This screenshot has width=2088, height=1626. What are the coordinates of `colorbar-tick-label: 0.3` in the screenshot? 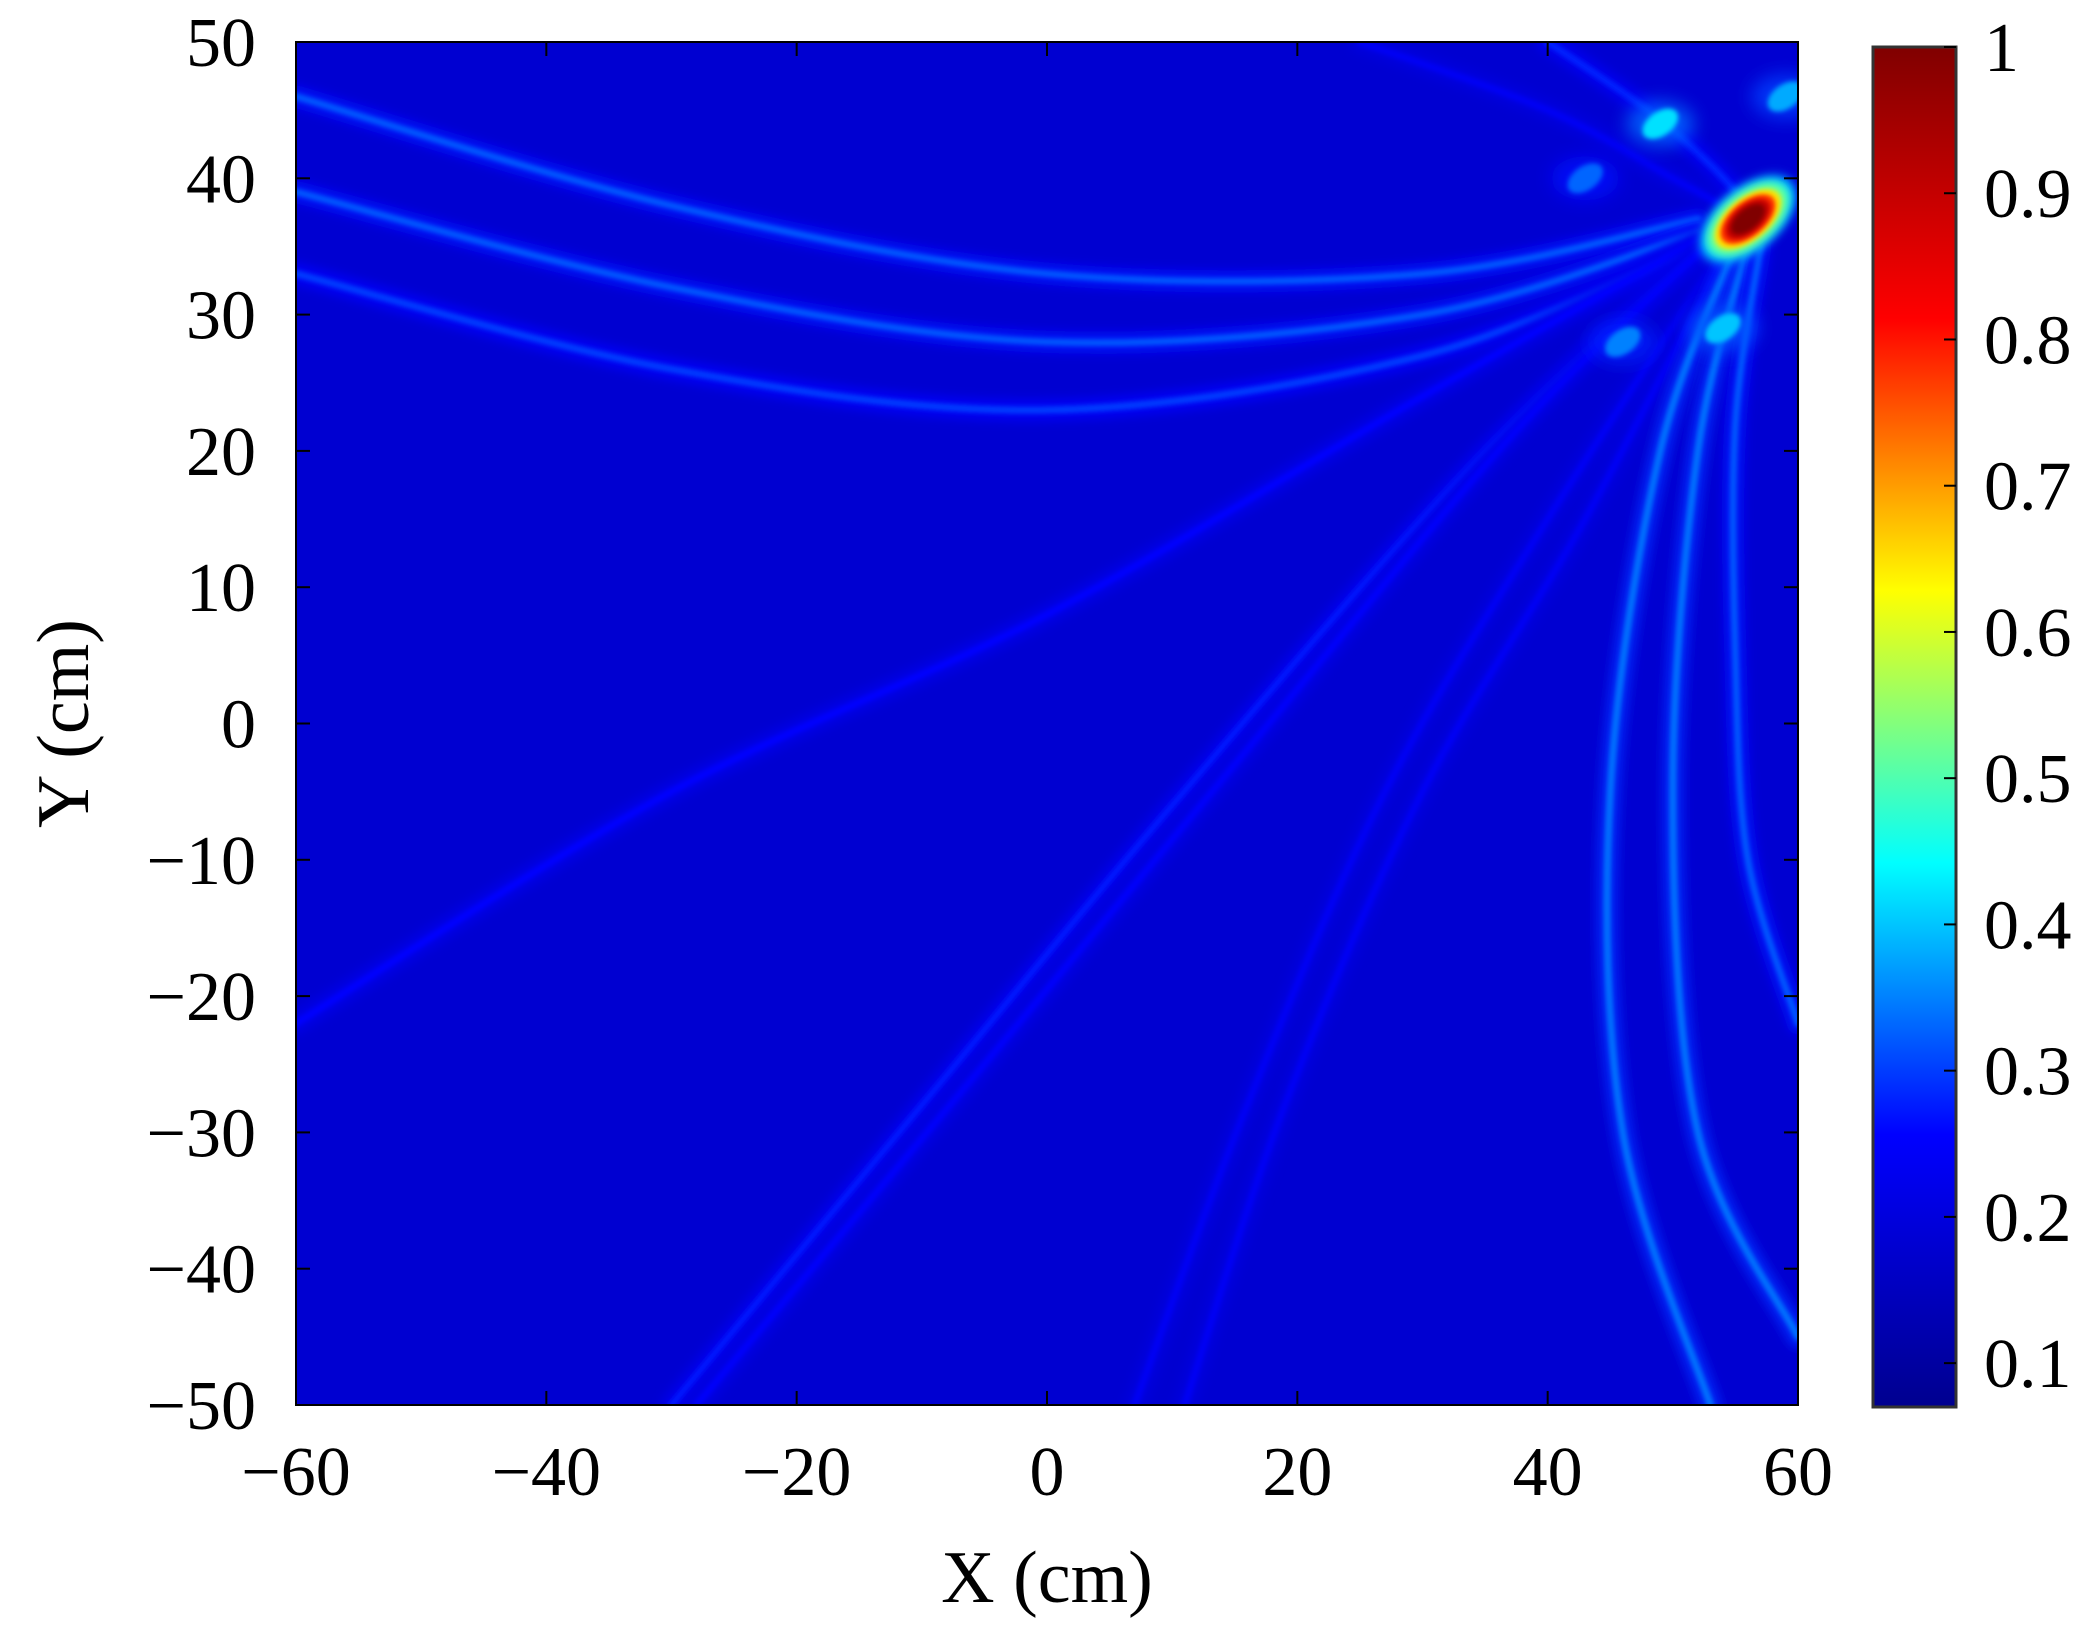 It's located at (2028, 1072).